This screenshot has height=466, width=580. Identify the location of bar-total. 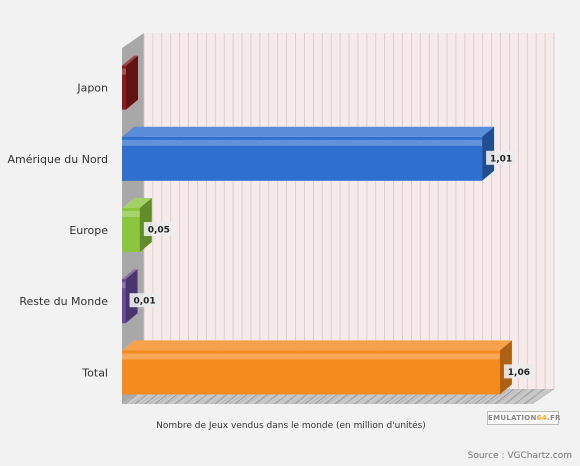
(317, 367).